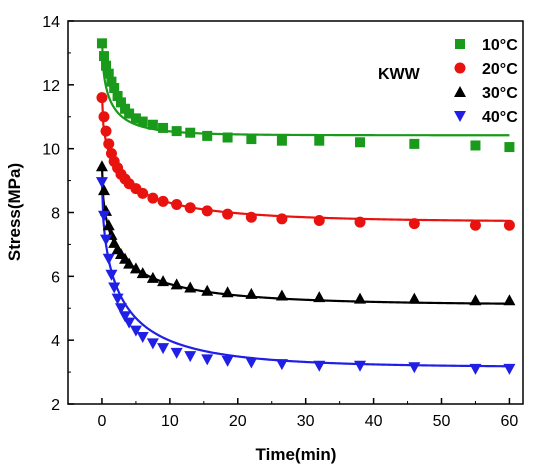 Image resolution: width=550 pixels, height=473 pixels. What do you see at coordinates (296, 454) in the screenshot?
I see `x-axis-title: Time(min)` at bounding box center [296, 454].